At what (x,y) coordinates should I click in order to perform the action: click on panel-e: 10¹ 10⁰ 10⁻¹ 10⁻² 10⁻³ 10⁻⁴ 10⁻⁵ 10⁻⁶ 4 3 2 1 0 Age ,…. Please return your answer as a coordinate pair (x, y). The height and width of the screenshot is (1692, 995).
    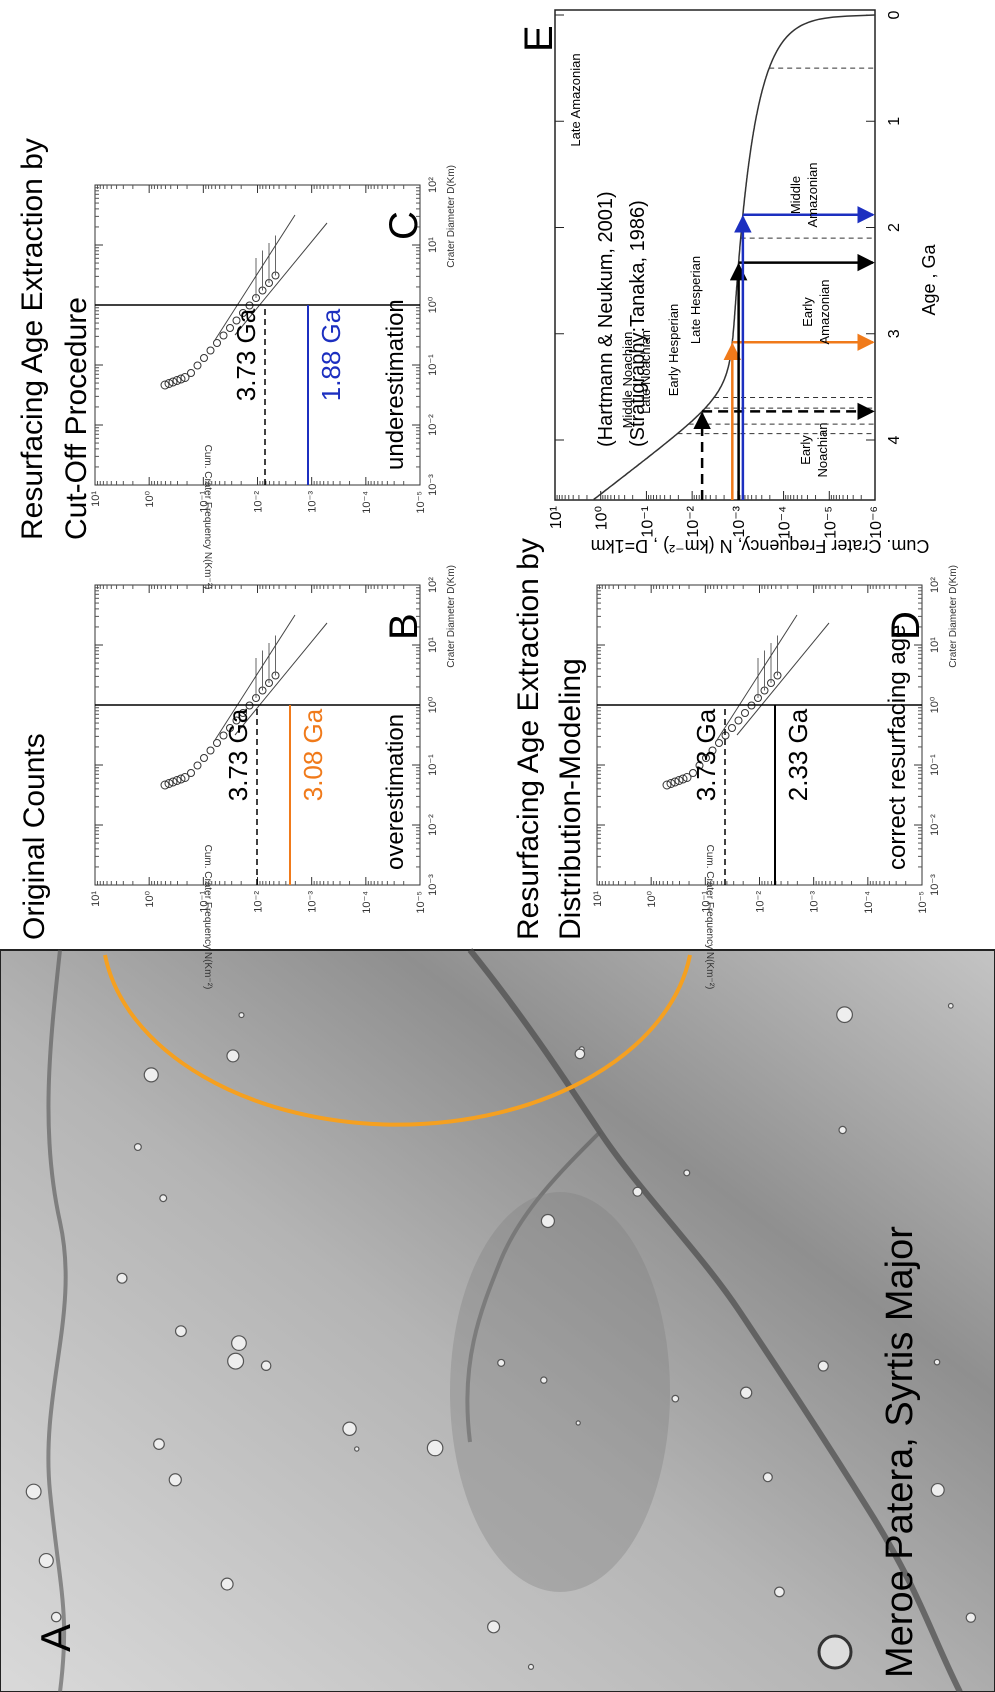
    Looking at the image, I should click on (728, 282).